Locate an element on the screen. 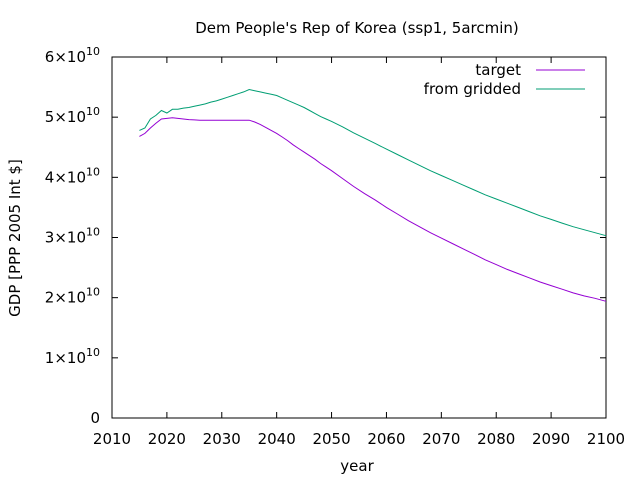 The image size is (640, 480). x-tick-label: 2090 is located at coordinates (551, 439).